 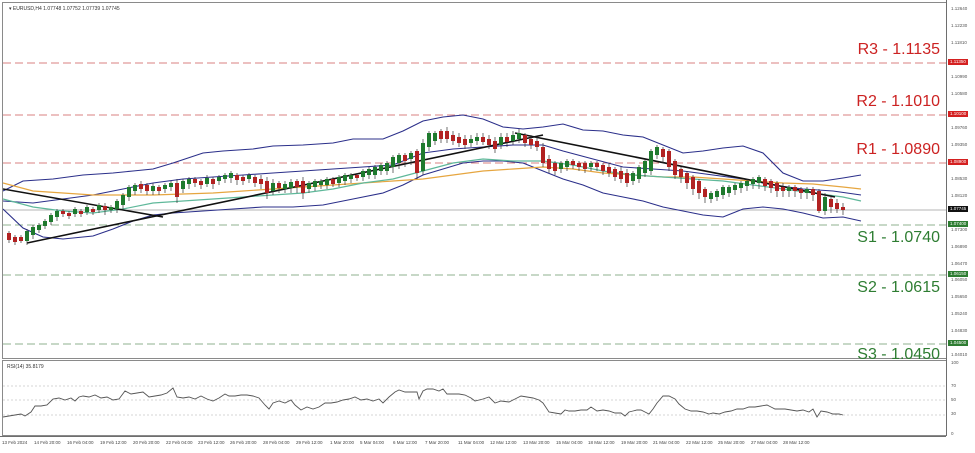 I want to click on price-tick: 1.06890, so click(x=959, y=246).